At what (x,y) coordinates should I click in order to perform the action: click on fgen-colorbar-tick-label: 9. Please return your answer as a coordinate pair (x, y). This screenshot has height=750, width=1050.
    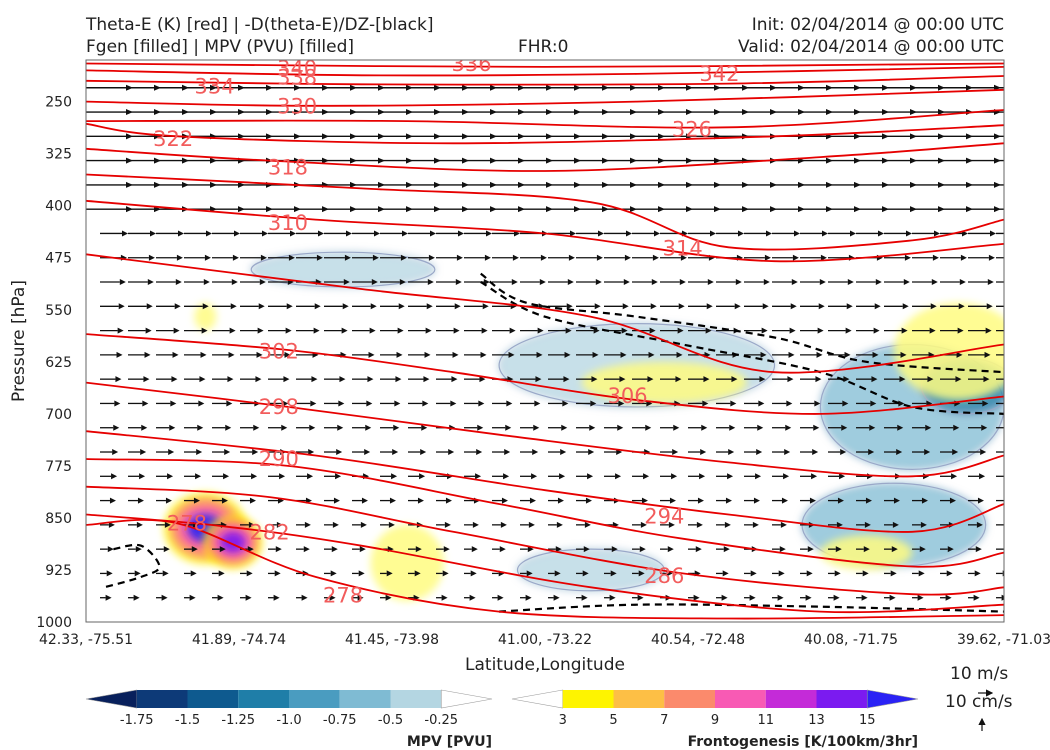
    Looking at the image, I should click on (715, 720).